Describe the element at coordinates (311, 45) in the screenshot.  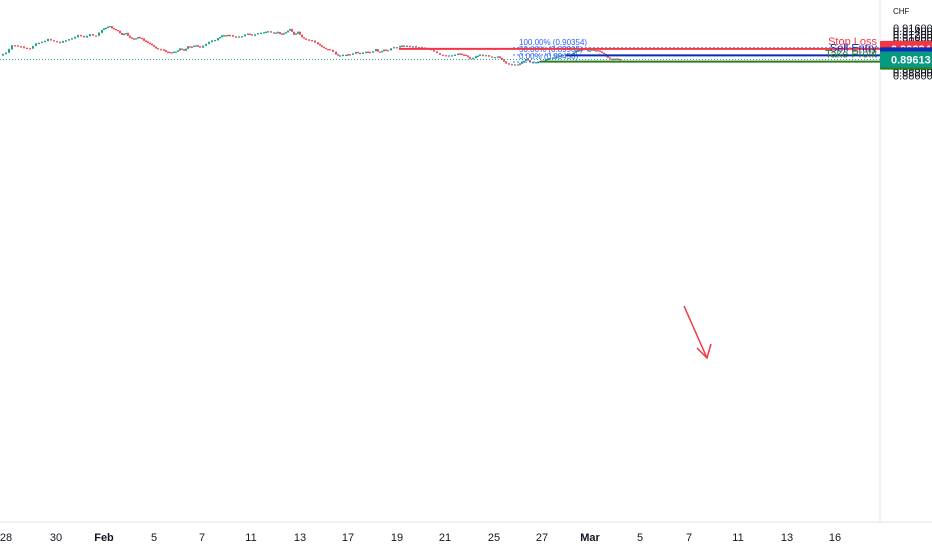
I see `candles-group` at that location.